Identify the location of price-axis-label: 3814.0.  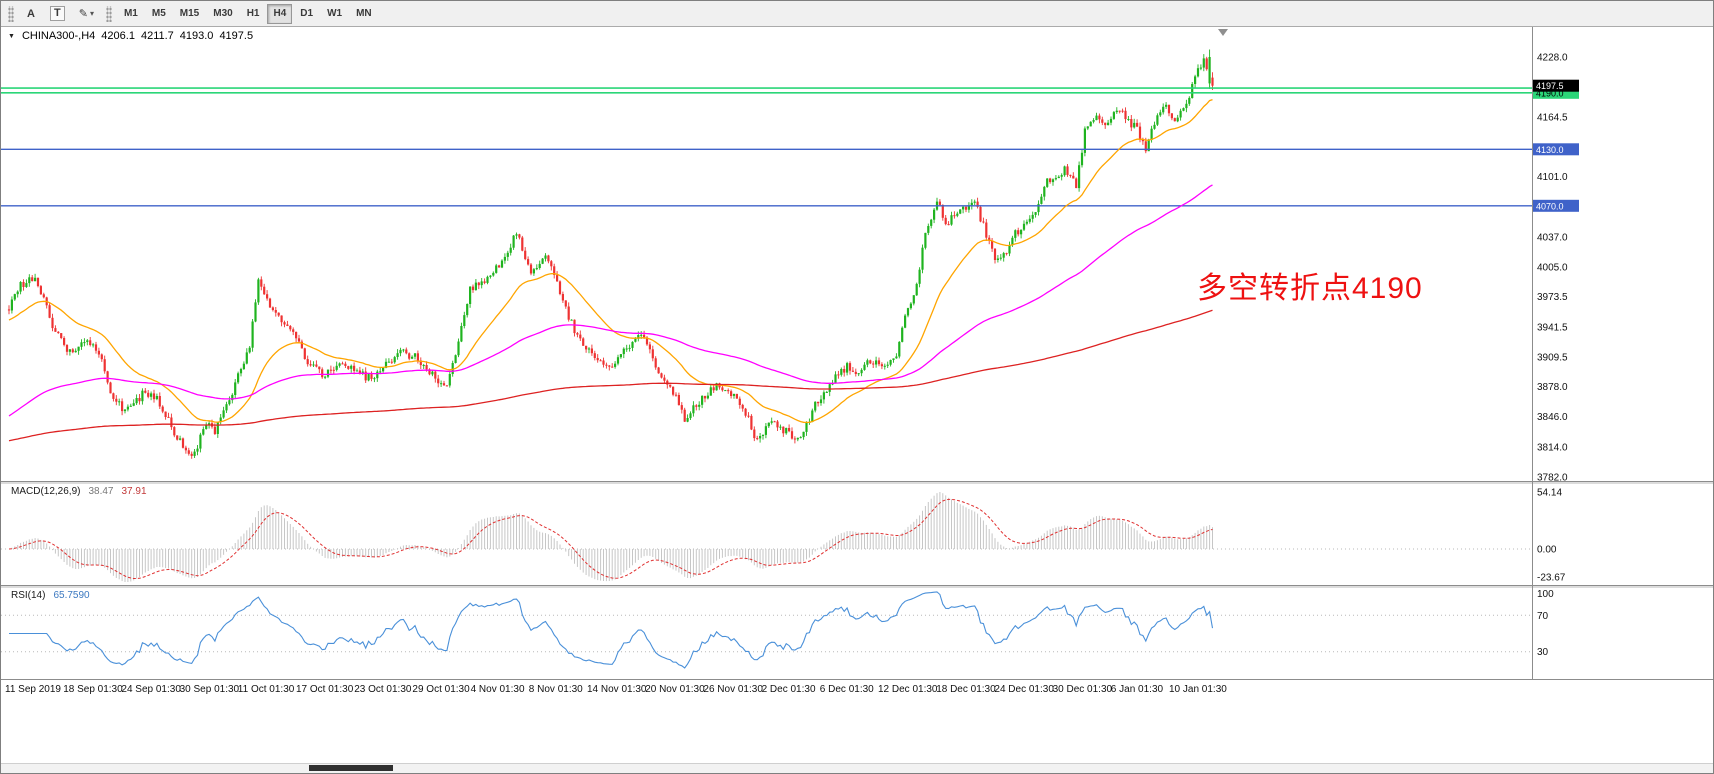
(1552, 447).